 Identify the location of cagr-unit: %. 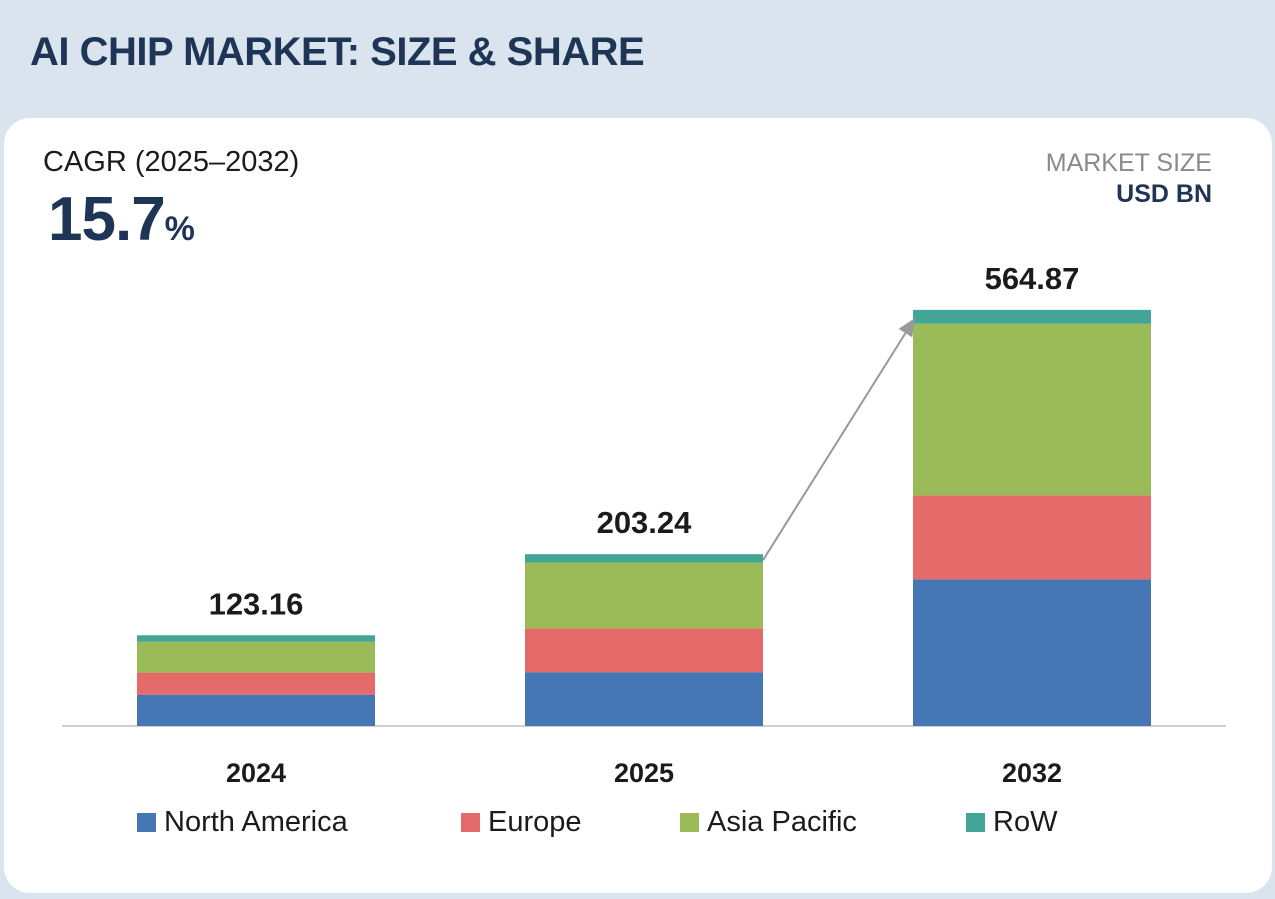
(179, 229).